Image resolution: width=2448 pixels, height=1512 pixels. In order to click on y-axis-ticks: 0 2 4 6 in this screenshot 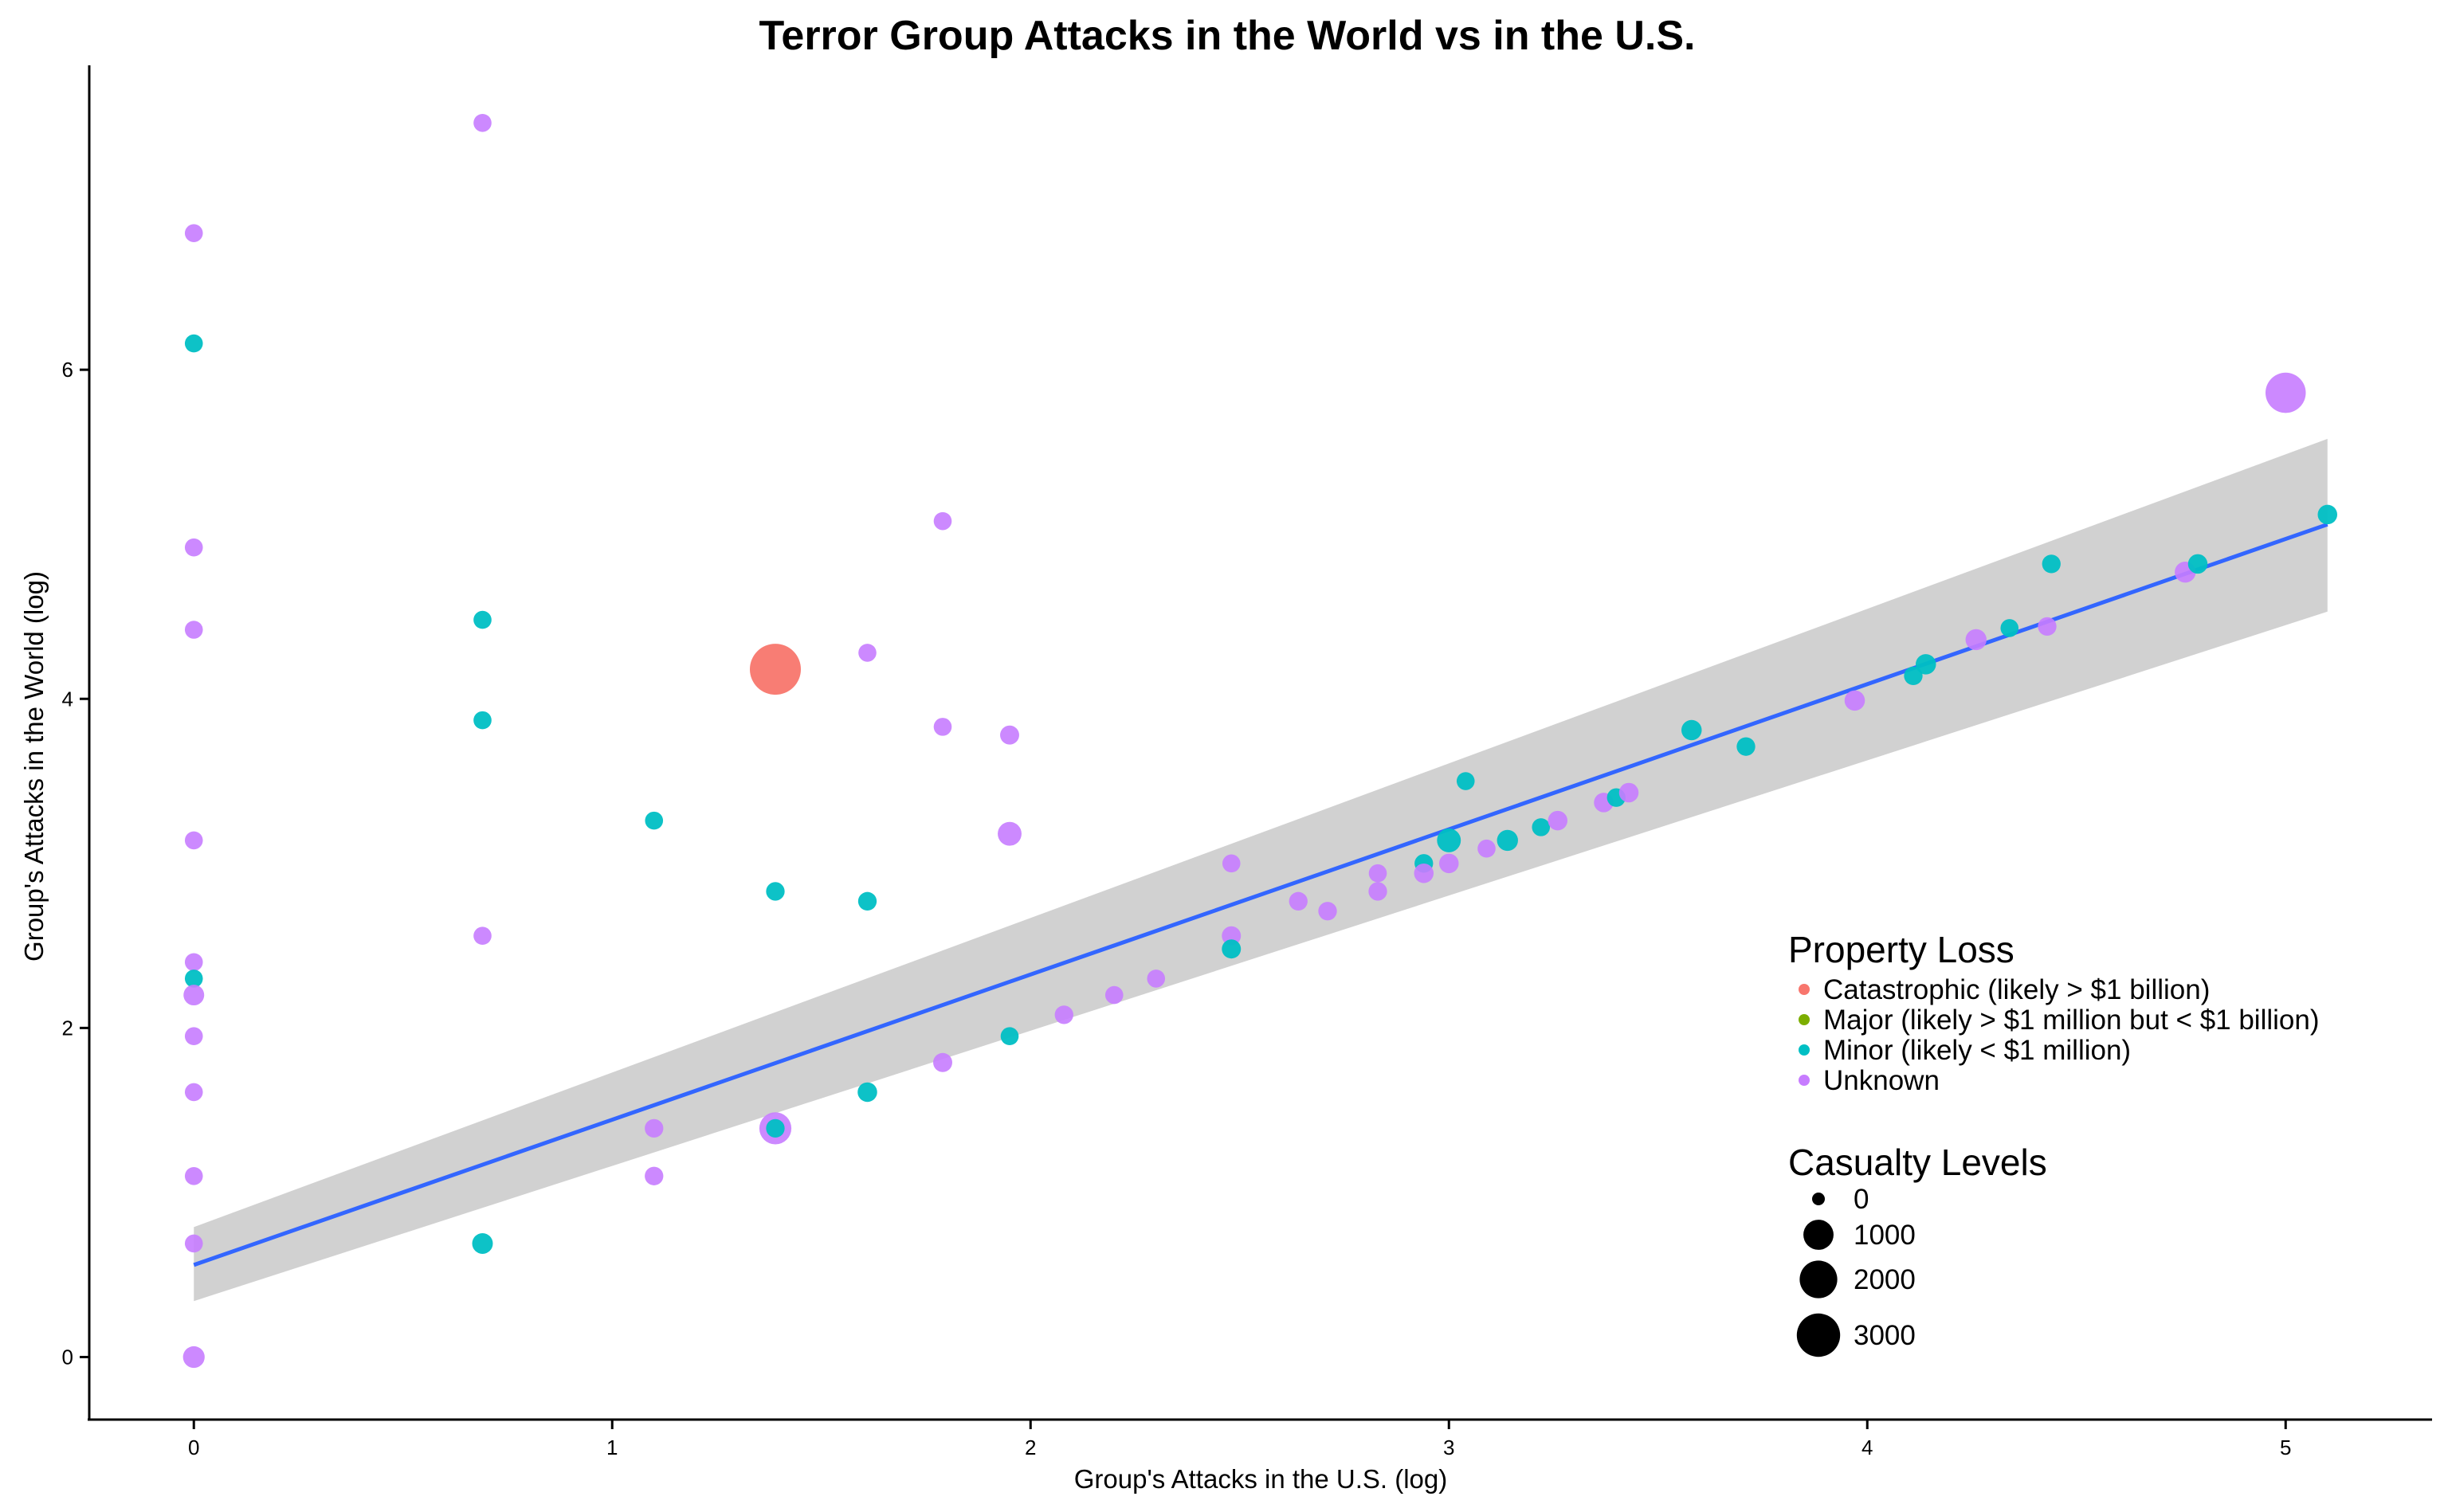, I will do `click(75, 864)`.